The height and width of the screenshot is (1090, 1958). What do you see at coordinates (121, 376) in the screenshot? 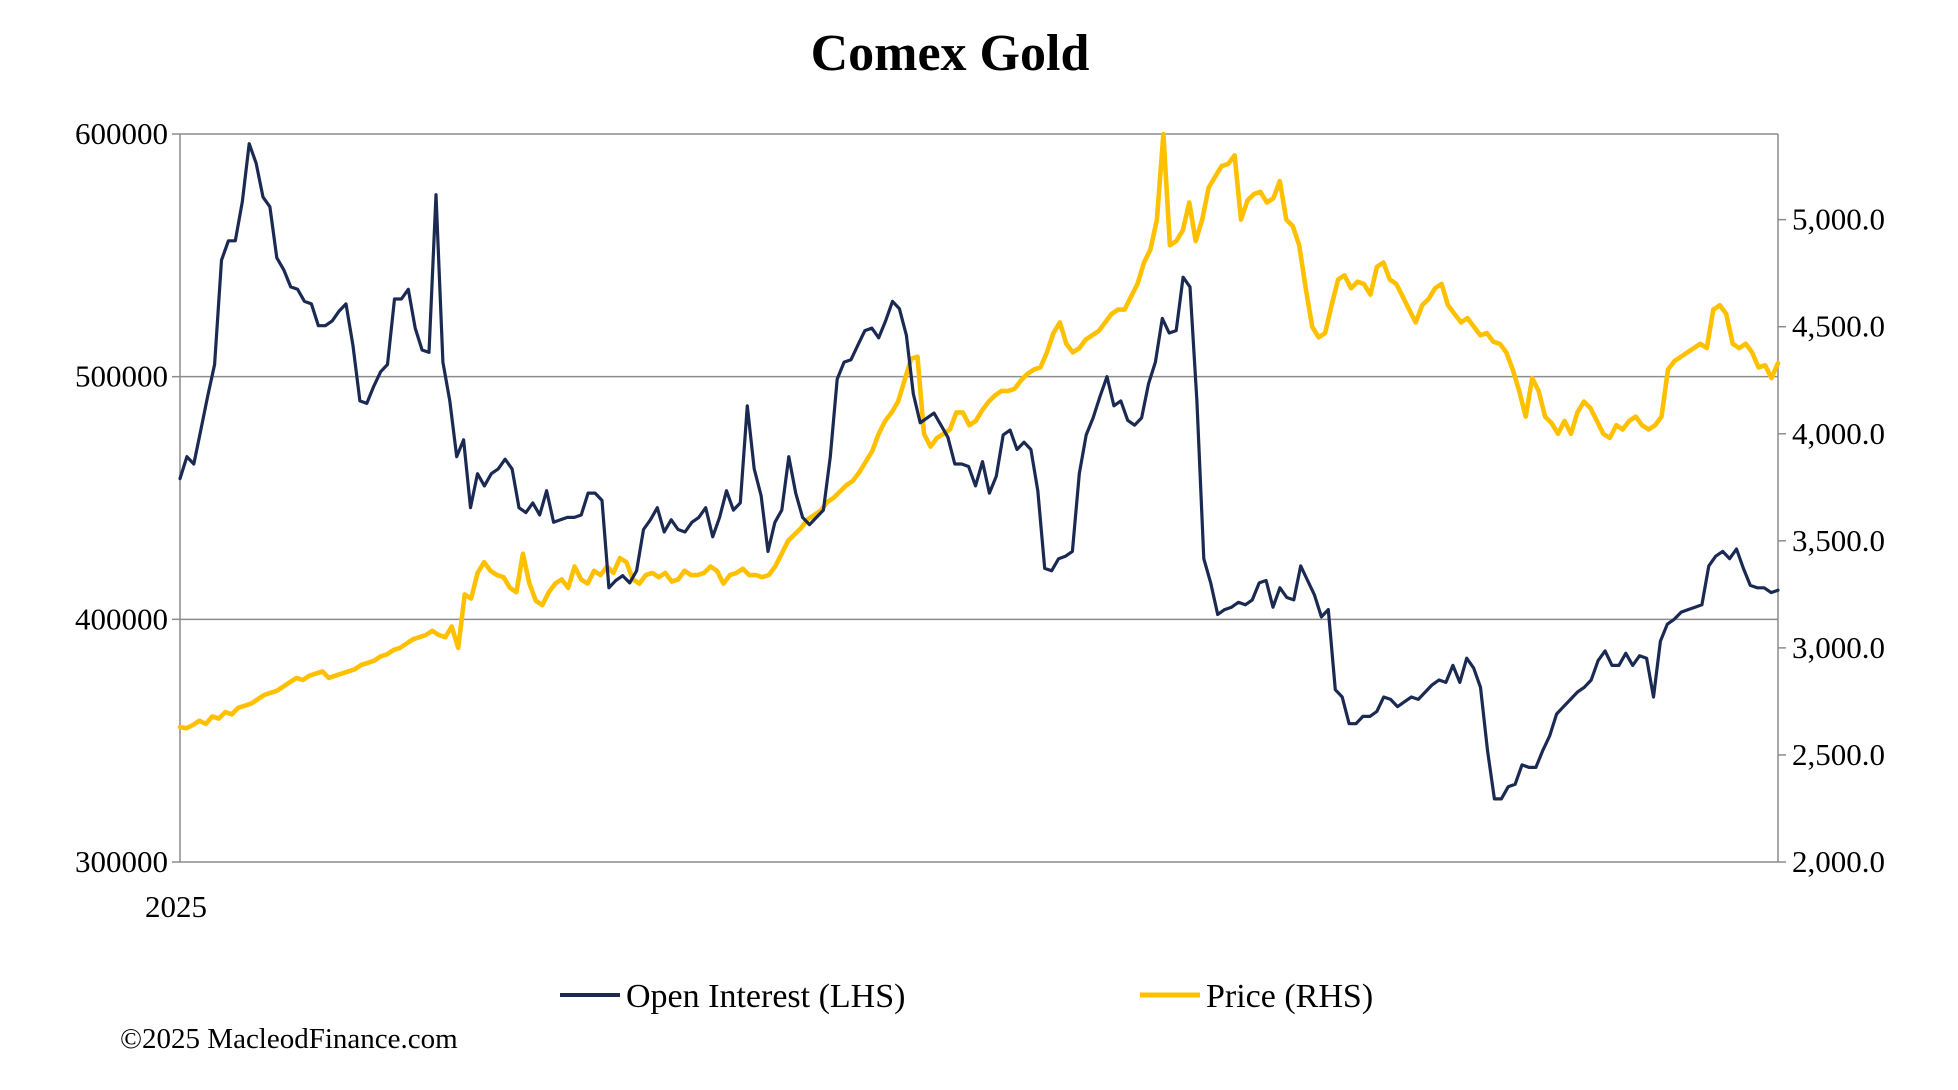
I see `left-tick-label: 500000` at bounding box center [121, 376].